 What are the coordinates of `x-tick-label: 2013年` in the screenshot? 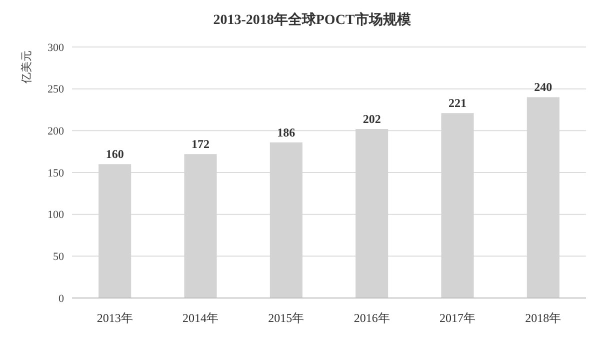 It's located at (114, 318).